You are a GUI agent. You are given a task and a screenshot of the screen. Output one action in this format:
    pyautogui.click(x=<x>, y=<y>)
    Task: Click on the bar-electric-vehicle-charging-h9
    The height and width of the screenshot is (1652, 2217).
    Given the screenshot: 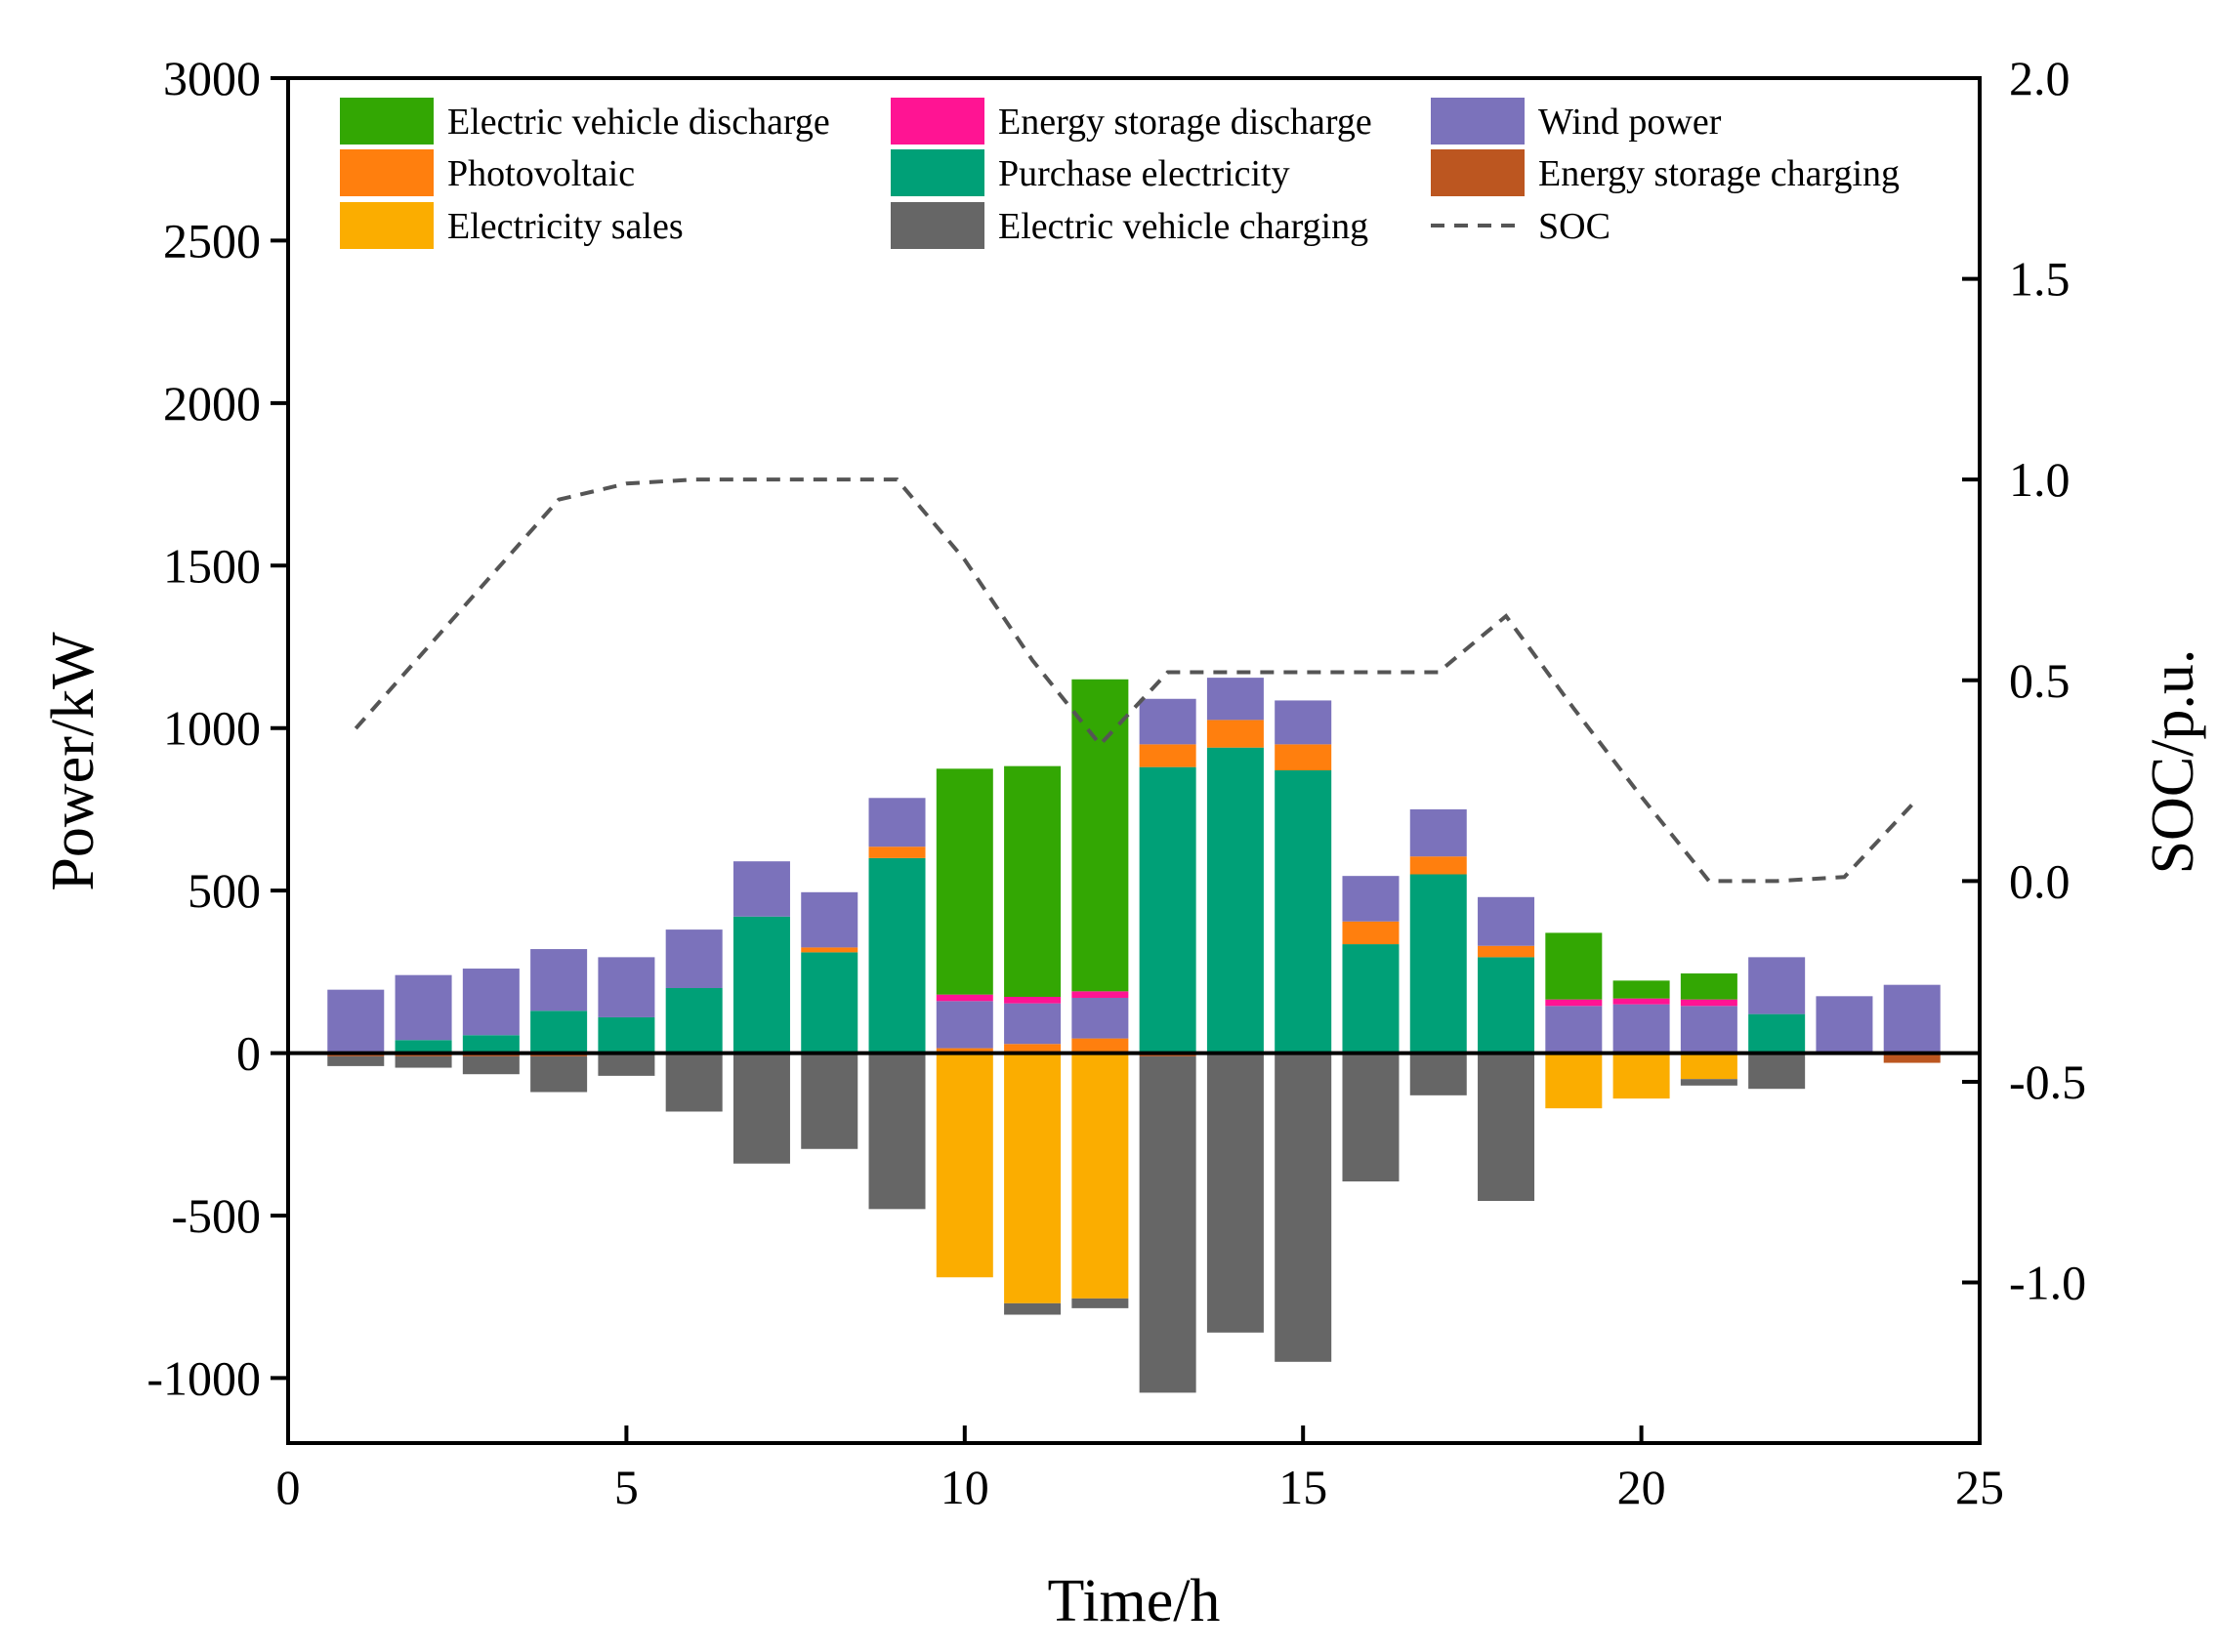 What is the action you would take?
    pyautogui.click(x=897, y=1131)
    